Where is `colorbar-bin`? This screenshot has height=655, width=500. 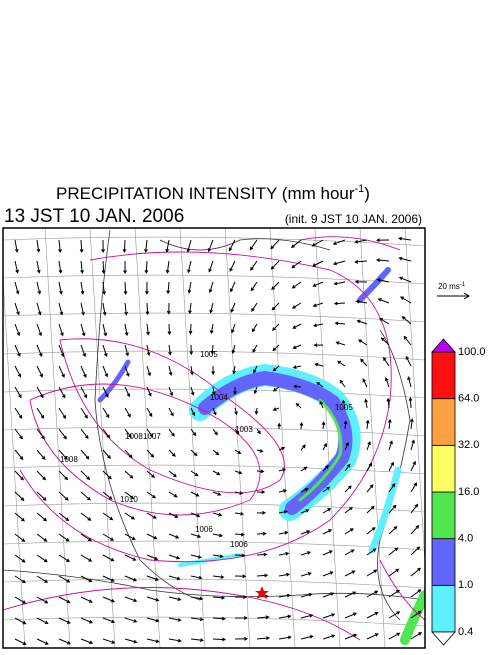
colorbar-bin is located at coordinates (443, 562).